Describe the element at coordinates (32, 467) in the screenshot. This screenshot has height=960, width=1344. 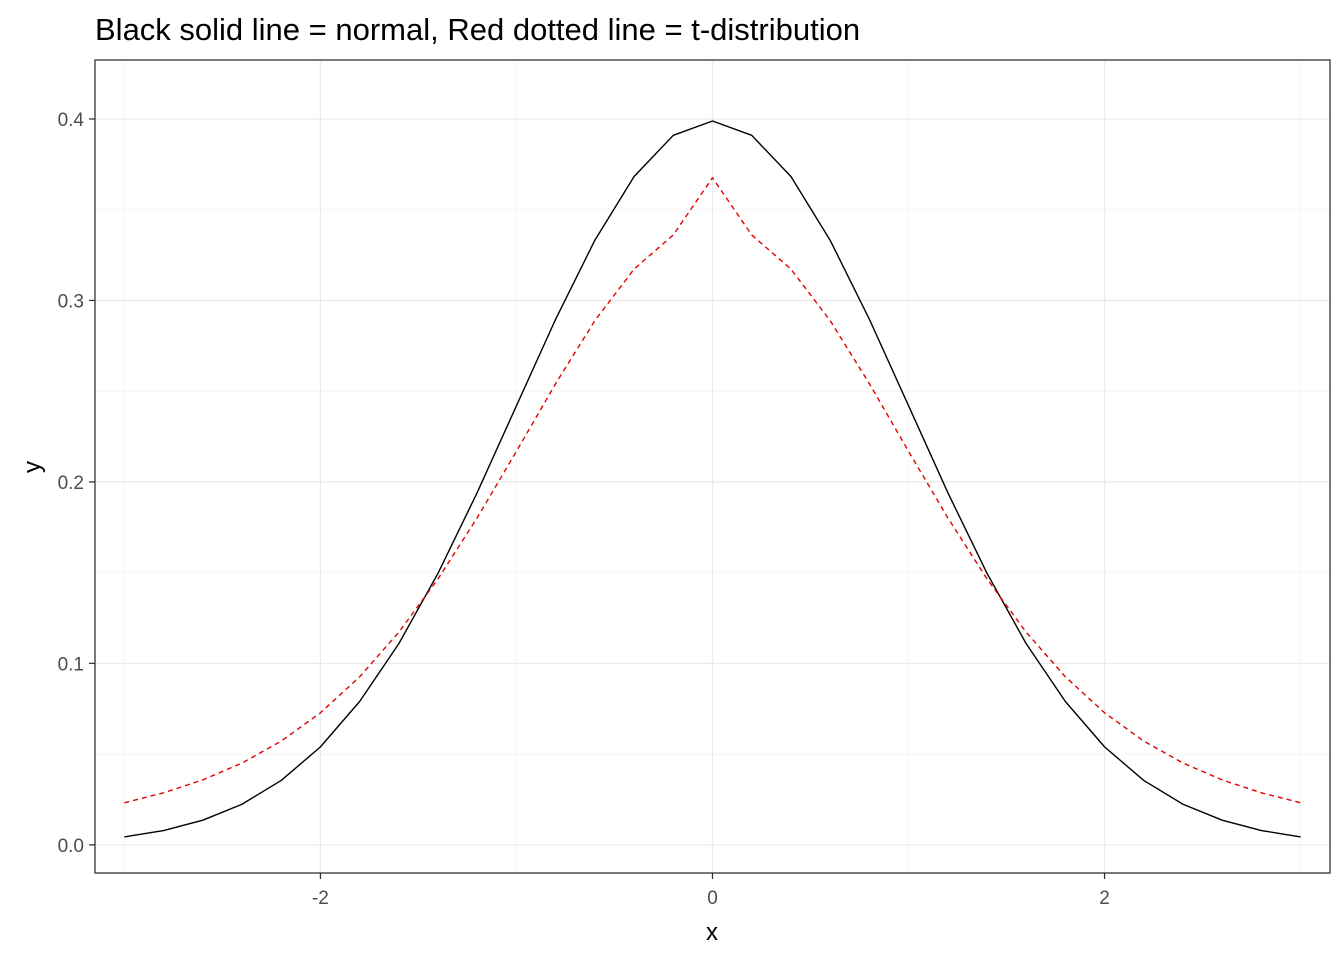
I see `y-axis-title: y` at that location.